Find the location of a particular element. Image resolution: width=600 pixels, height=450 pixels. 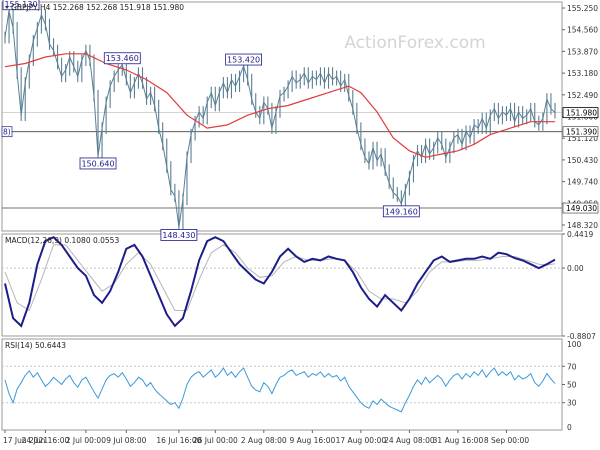

price-annotation-label: 148.430 is located at coordinates (178, 235).